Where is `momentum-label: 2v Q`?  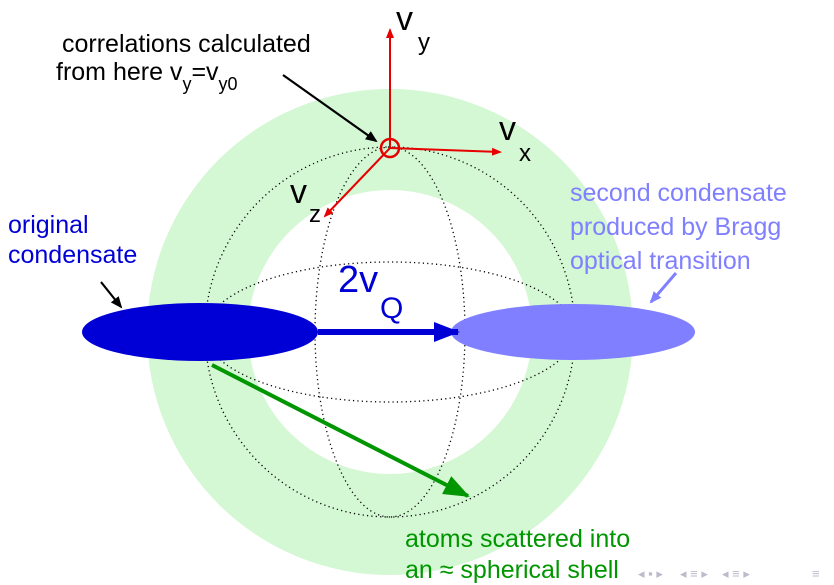
momentum-label: 2v Q is located at coordinates (370, 292).